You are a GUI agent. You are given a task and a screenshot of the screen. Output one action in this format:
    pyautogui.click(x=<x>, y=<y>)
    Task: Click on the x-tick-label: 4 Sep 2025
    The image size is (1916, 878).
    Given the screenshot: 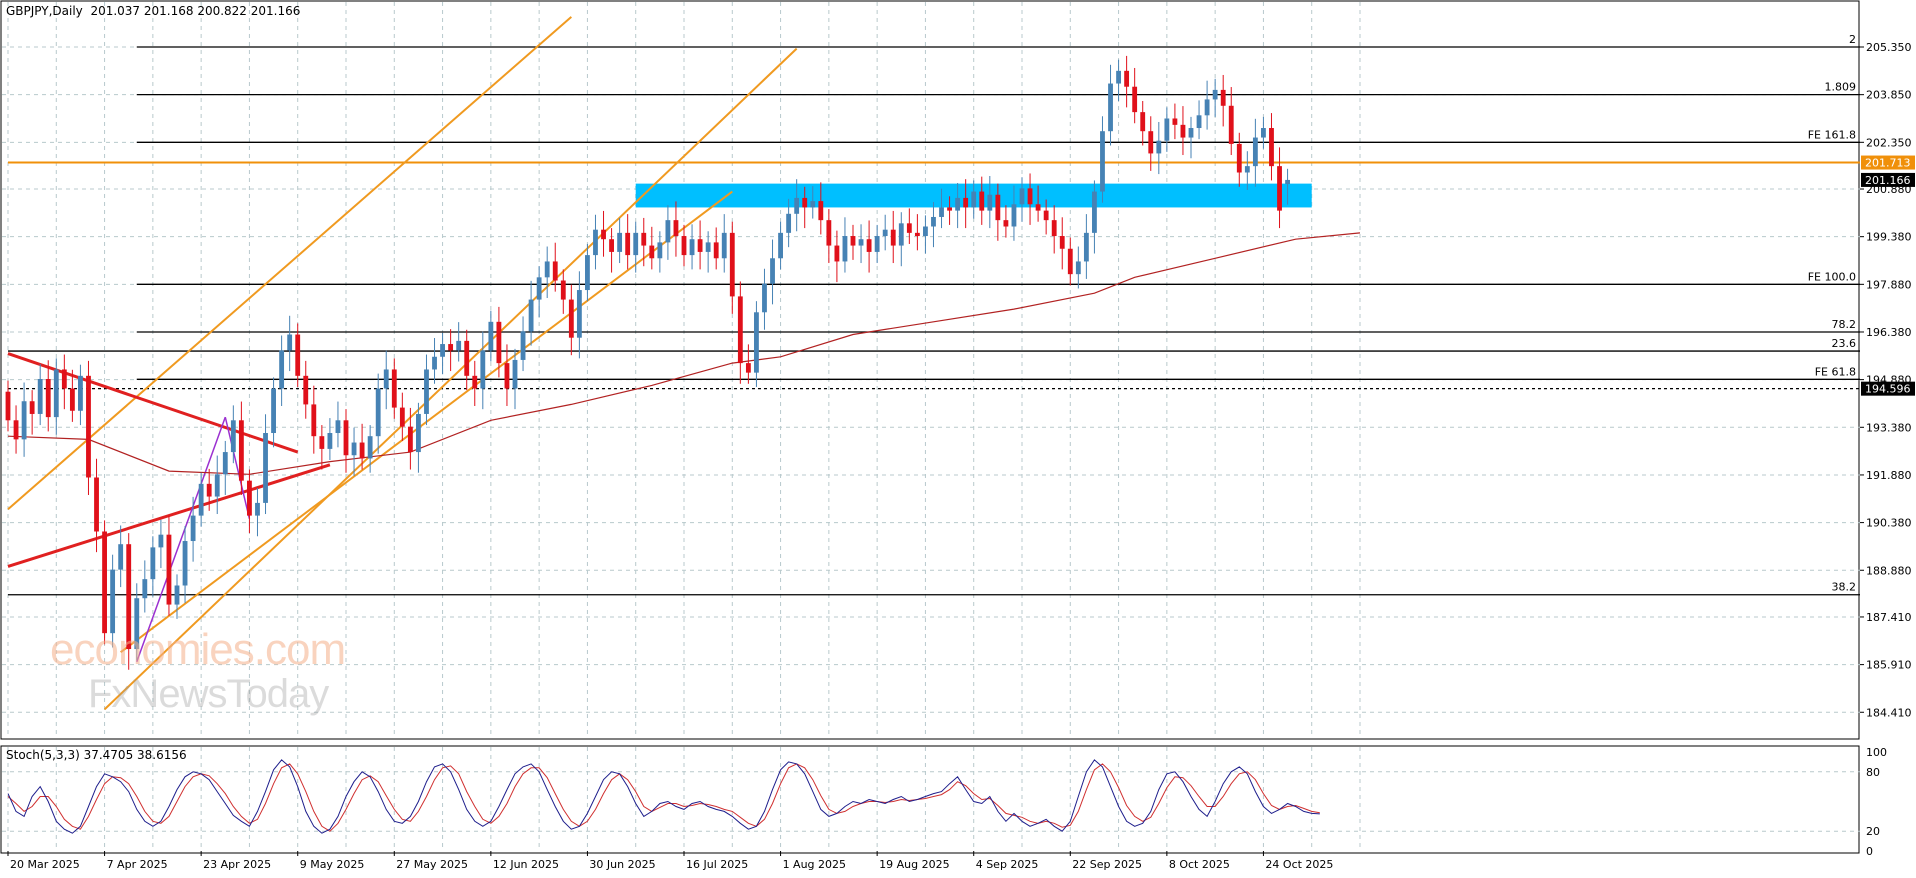 What is the action you would take?
    pyautogui.click(x=1007, y=864)
    